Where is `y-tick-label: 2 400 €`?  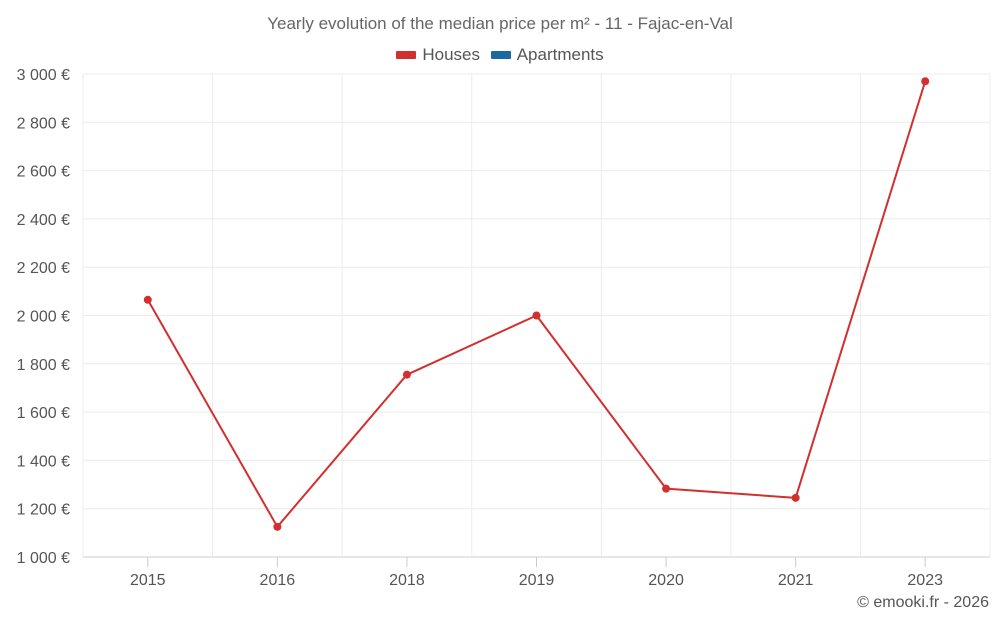
y-tick-label: 2 400 € is located at coordinates (43, 220).